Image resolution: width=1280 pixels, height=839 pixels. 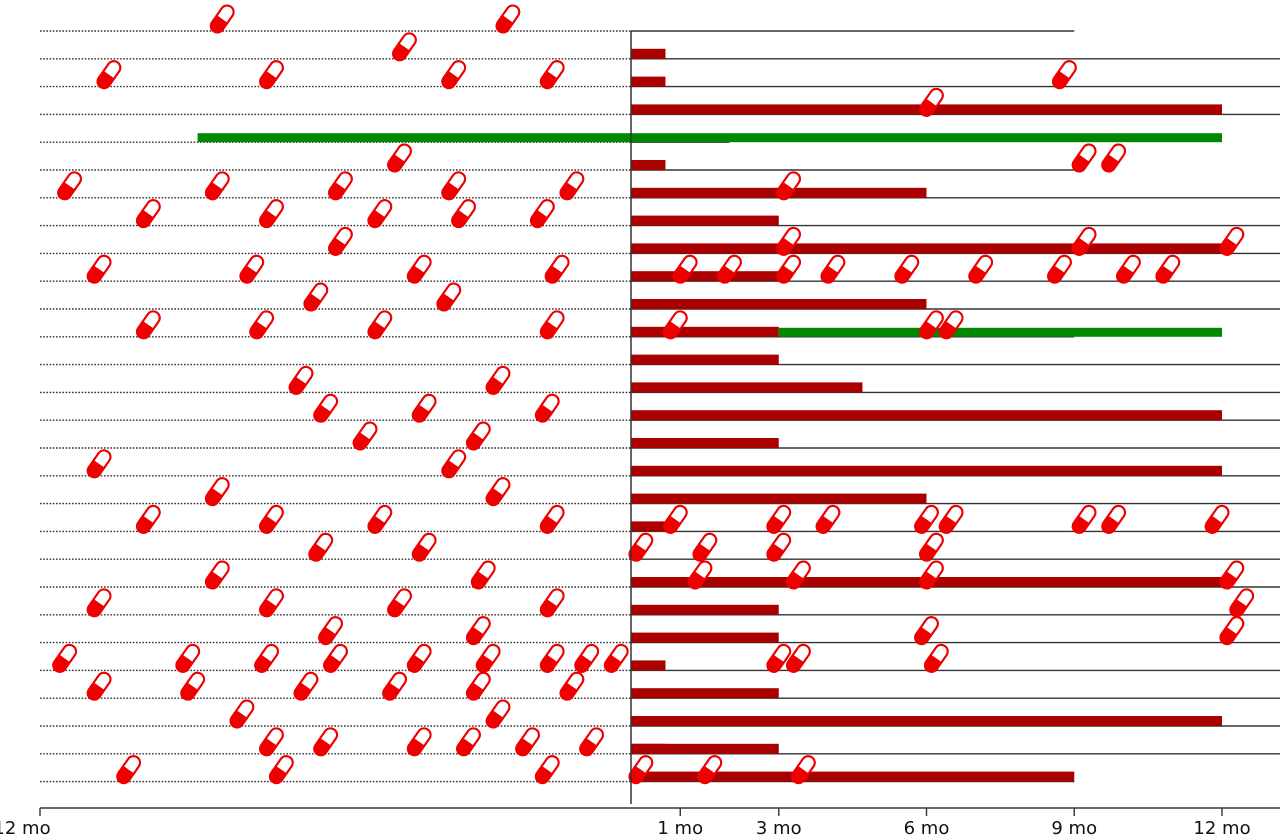 What do you see at coordinates (710, 138) in the screenshot?
I see `treatment-bar-green` at bounding box center [710, 138].